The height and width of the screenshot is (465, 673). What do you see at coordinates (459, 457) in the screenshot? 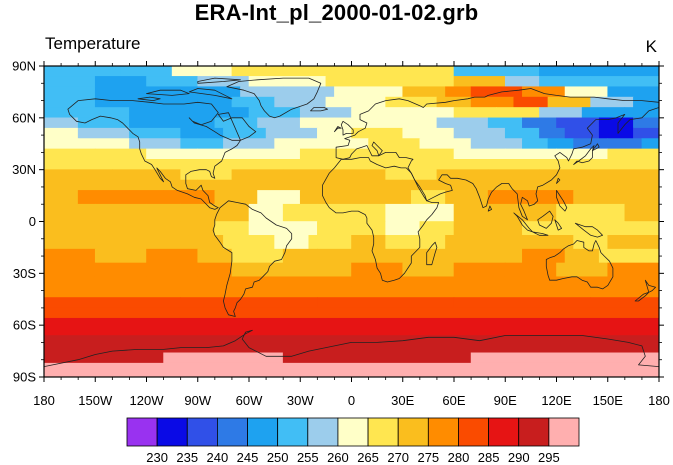
I see `colorbar-label: 280` at bounding box center [459, 457].